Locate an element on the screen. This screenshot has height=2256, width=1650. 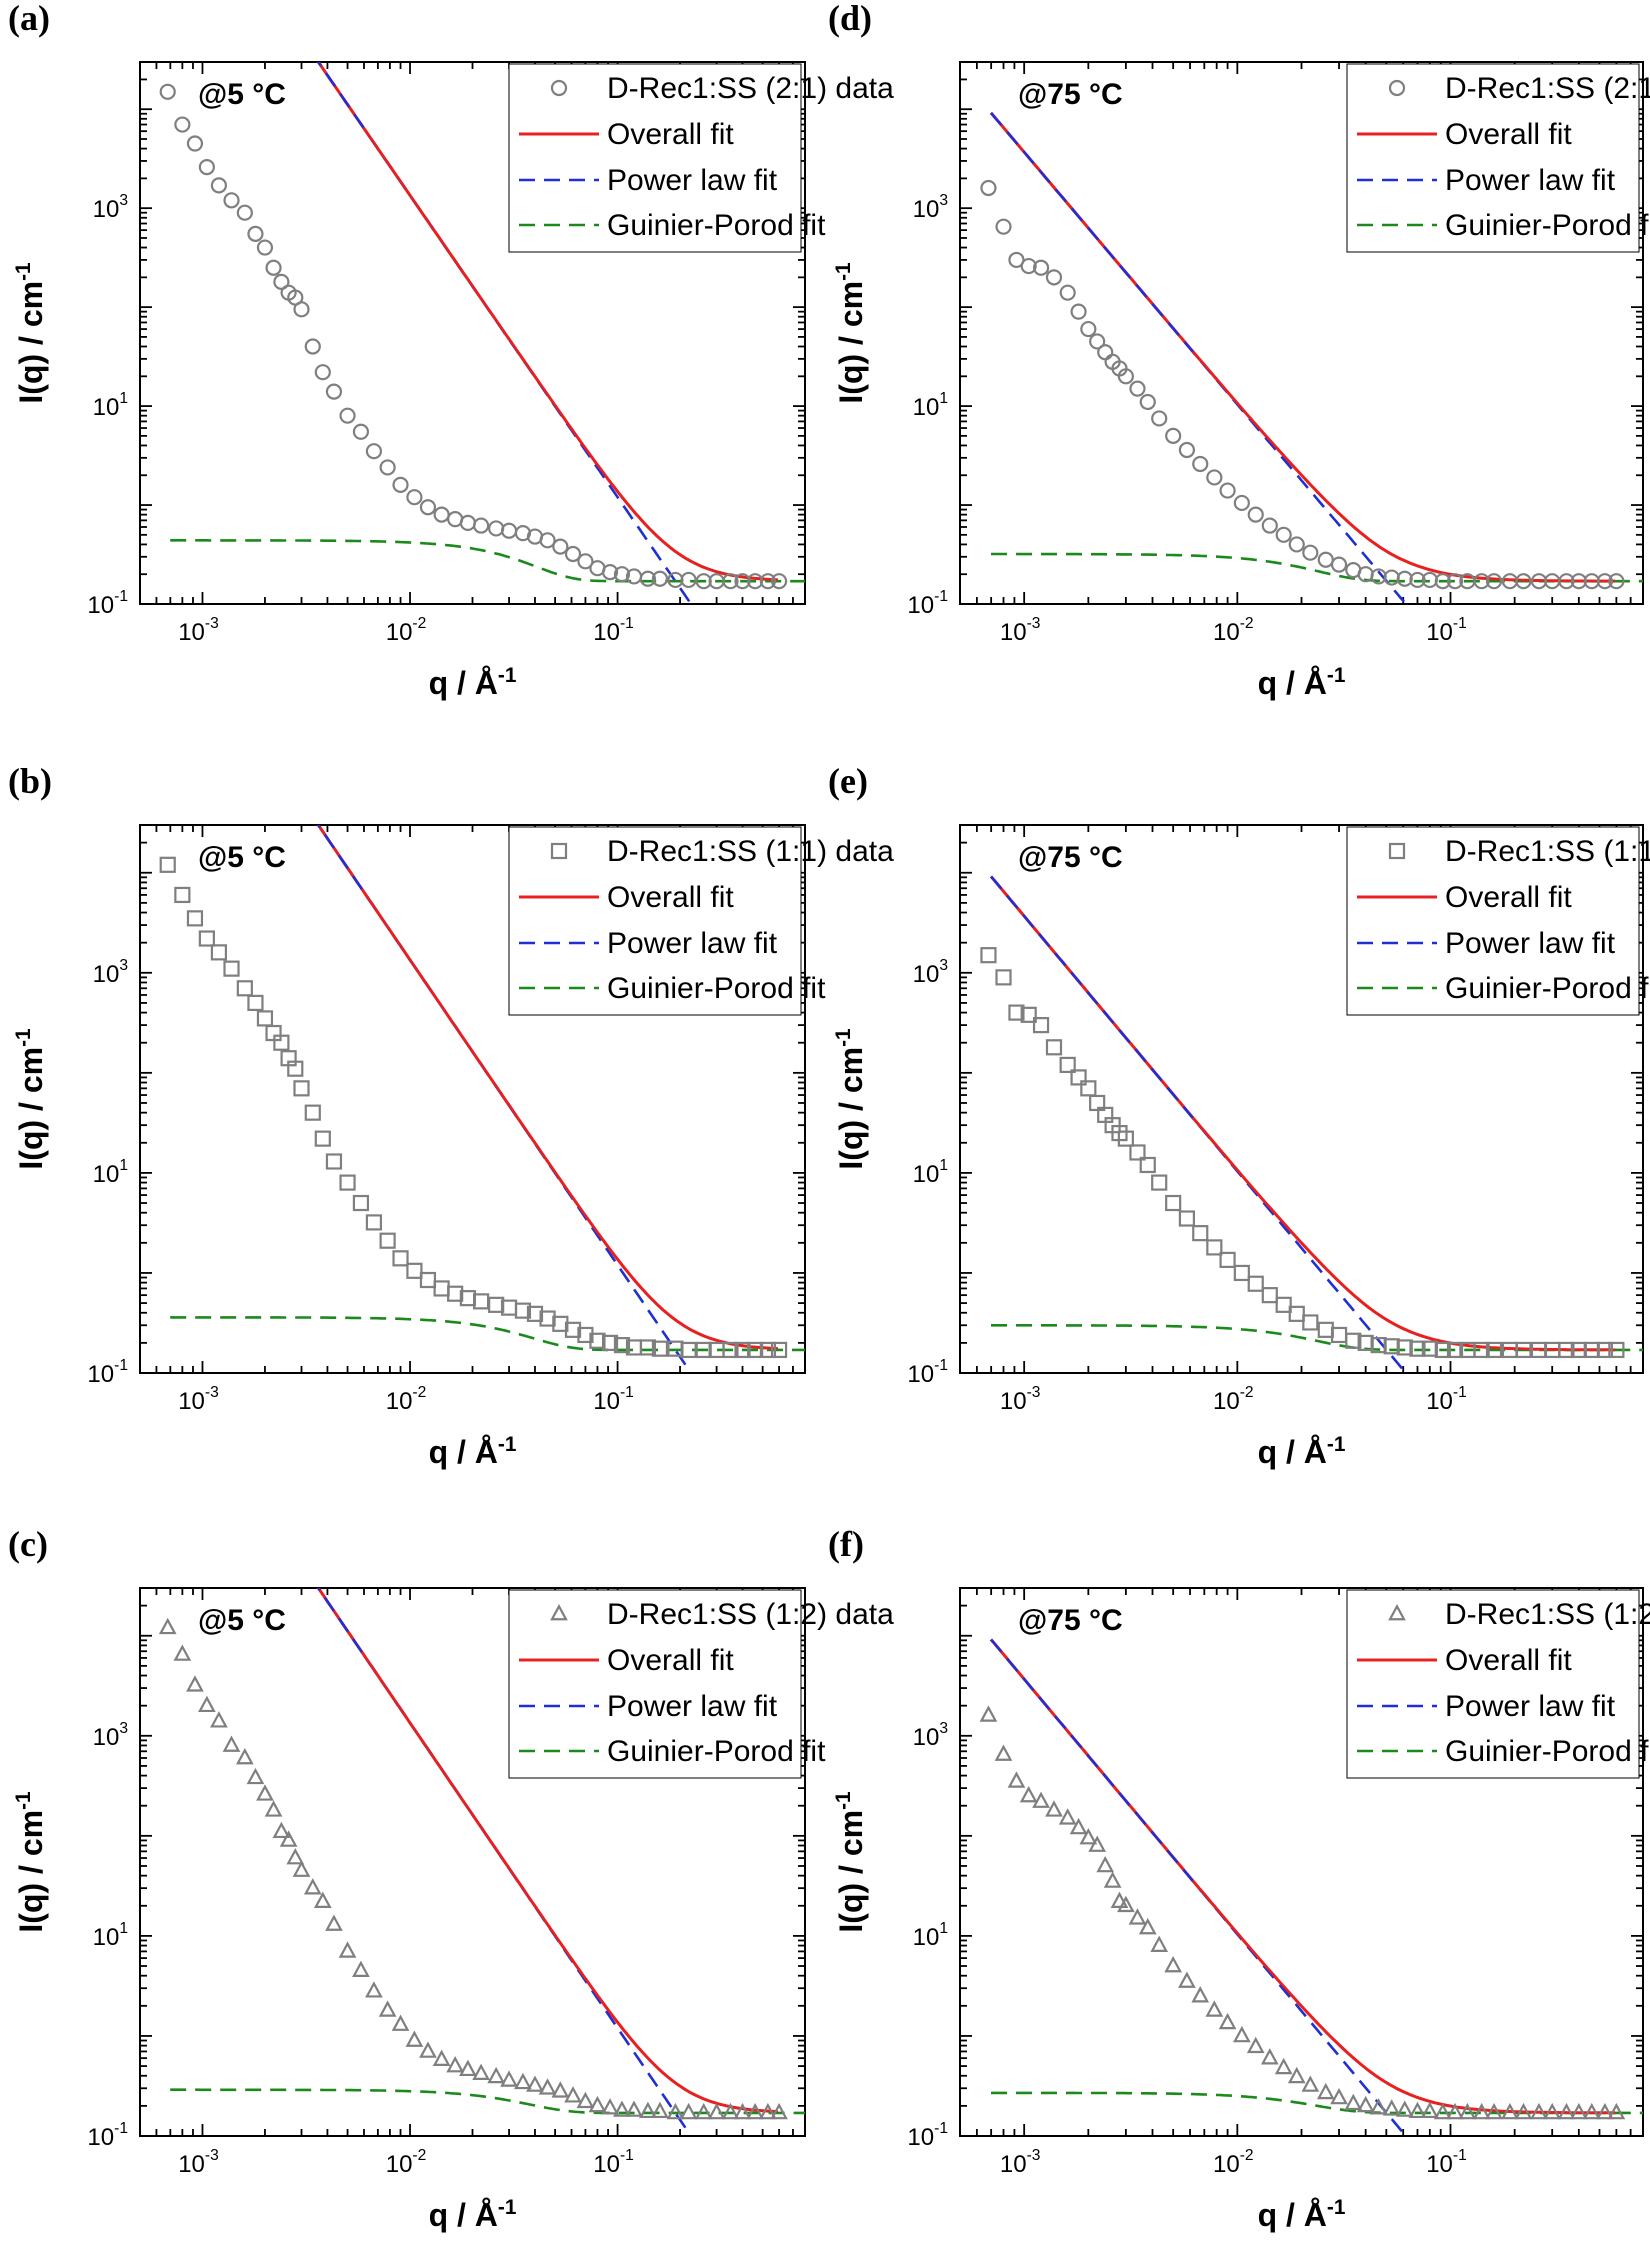
y-tick-label: 10⁻¹ is located at coordinates (927, 1372).